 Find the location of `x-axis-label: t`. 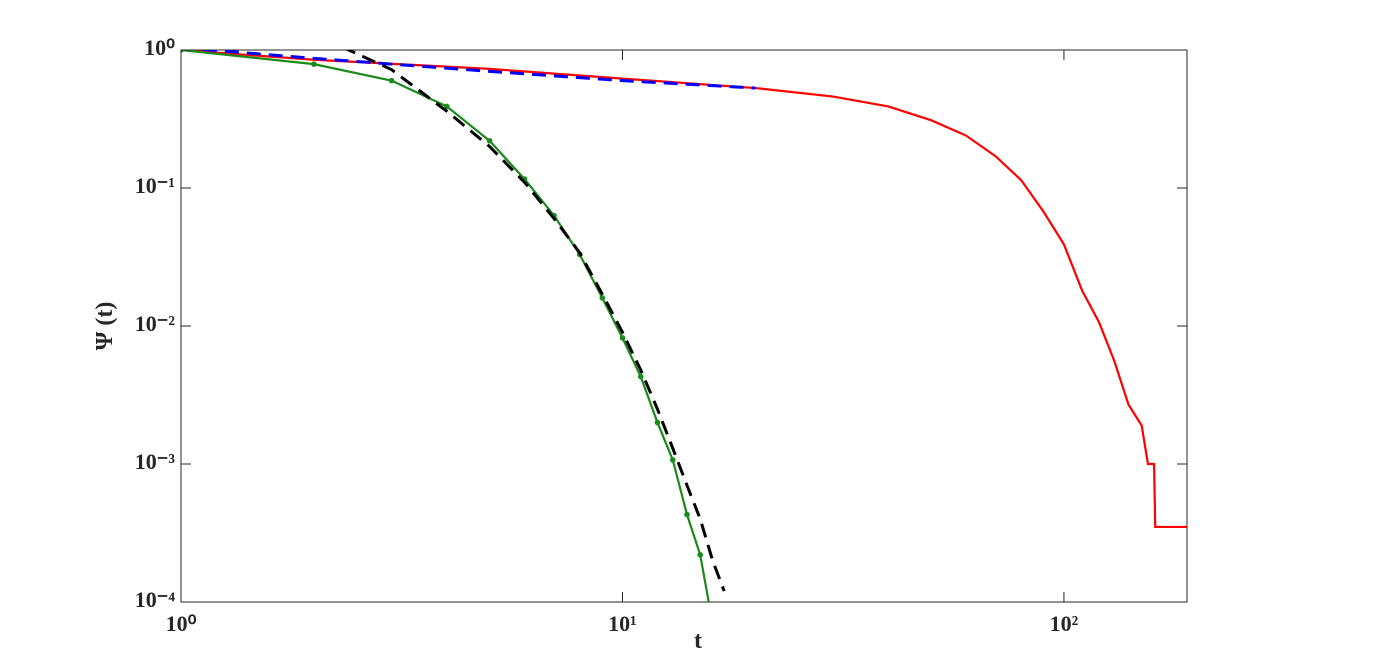

x-axis-label: t is located at coordinates (698, 641).